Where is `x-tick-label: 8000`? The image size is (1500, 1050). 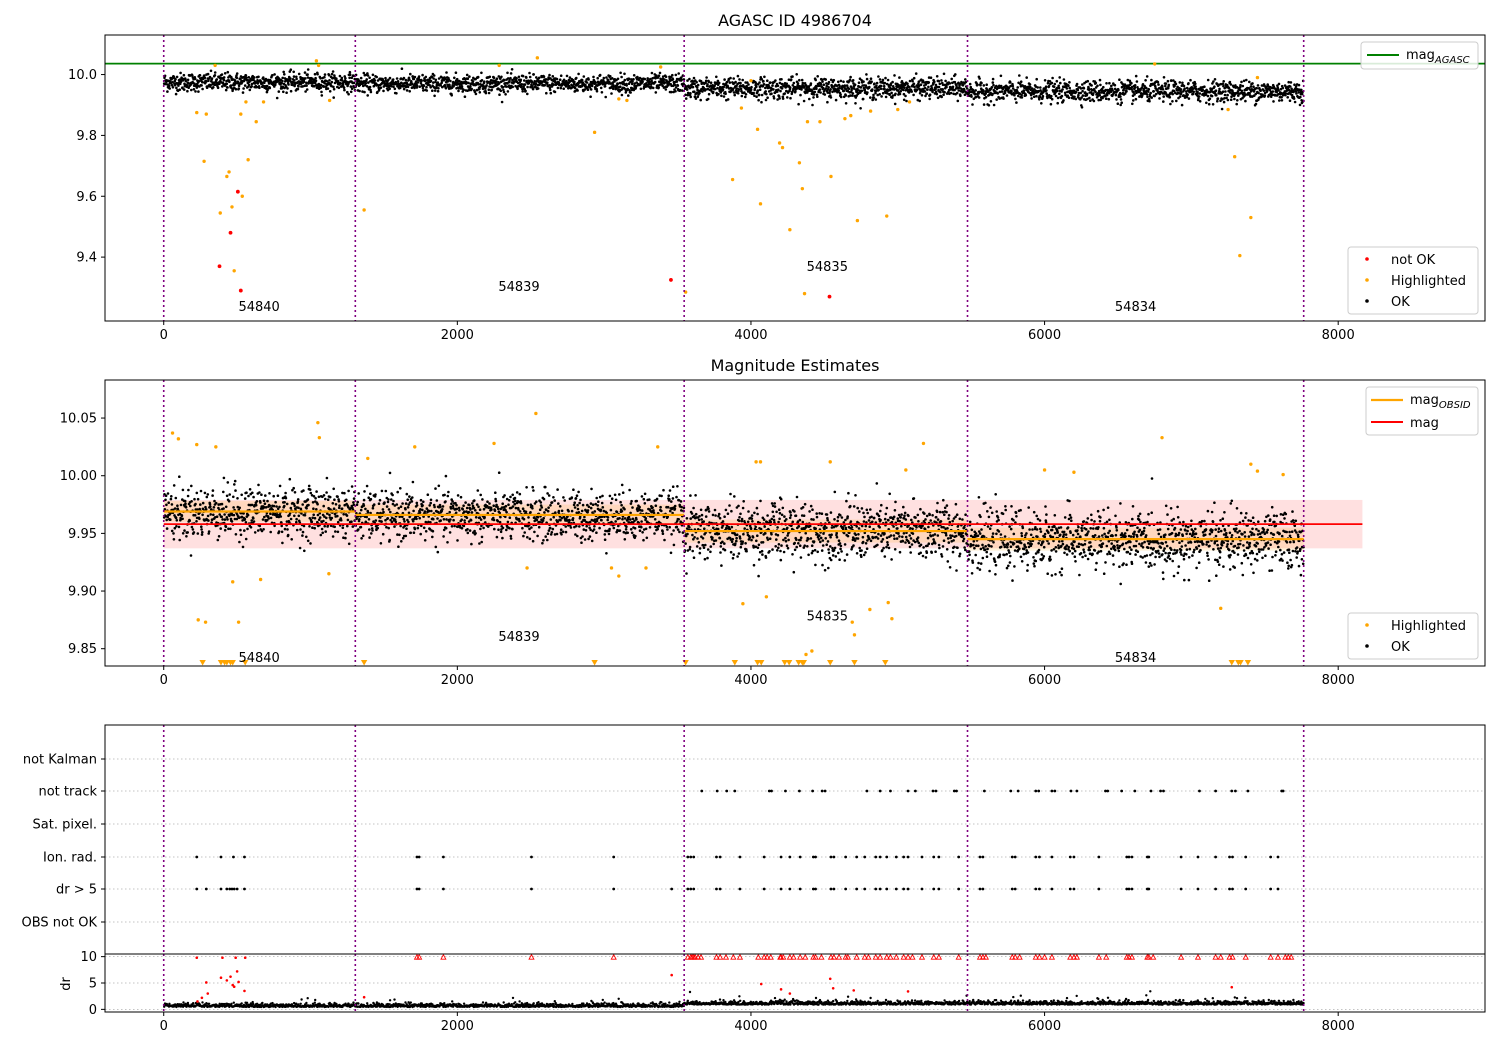 x-tick-label: 8000 is located at coordinates (1338, 335).